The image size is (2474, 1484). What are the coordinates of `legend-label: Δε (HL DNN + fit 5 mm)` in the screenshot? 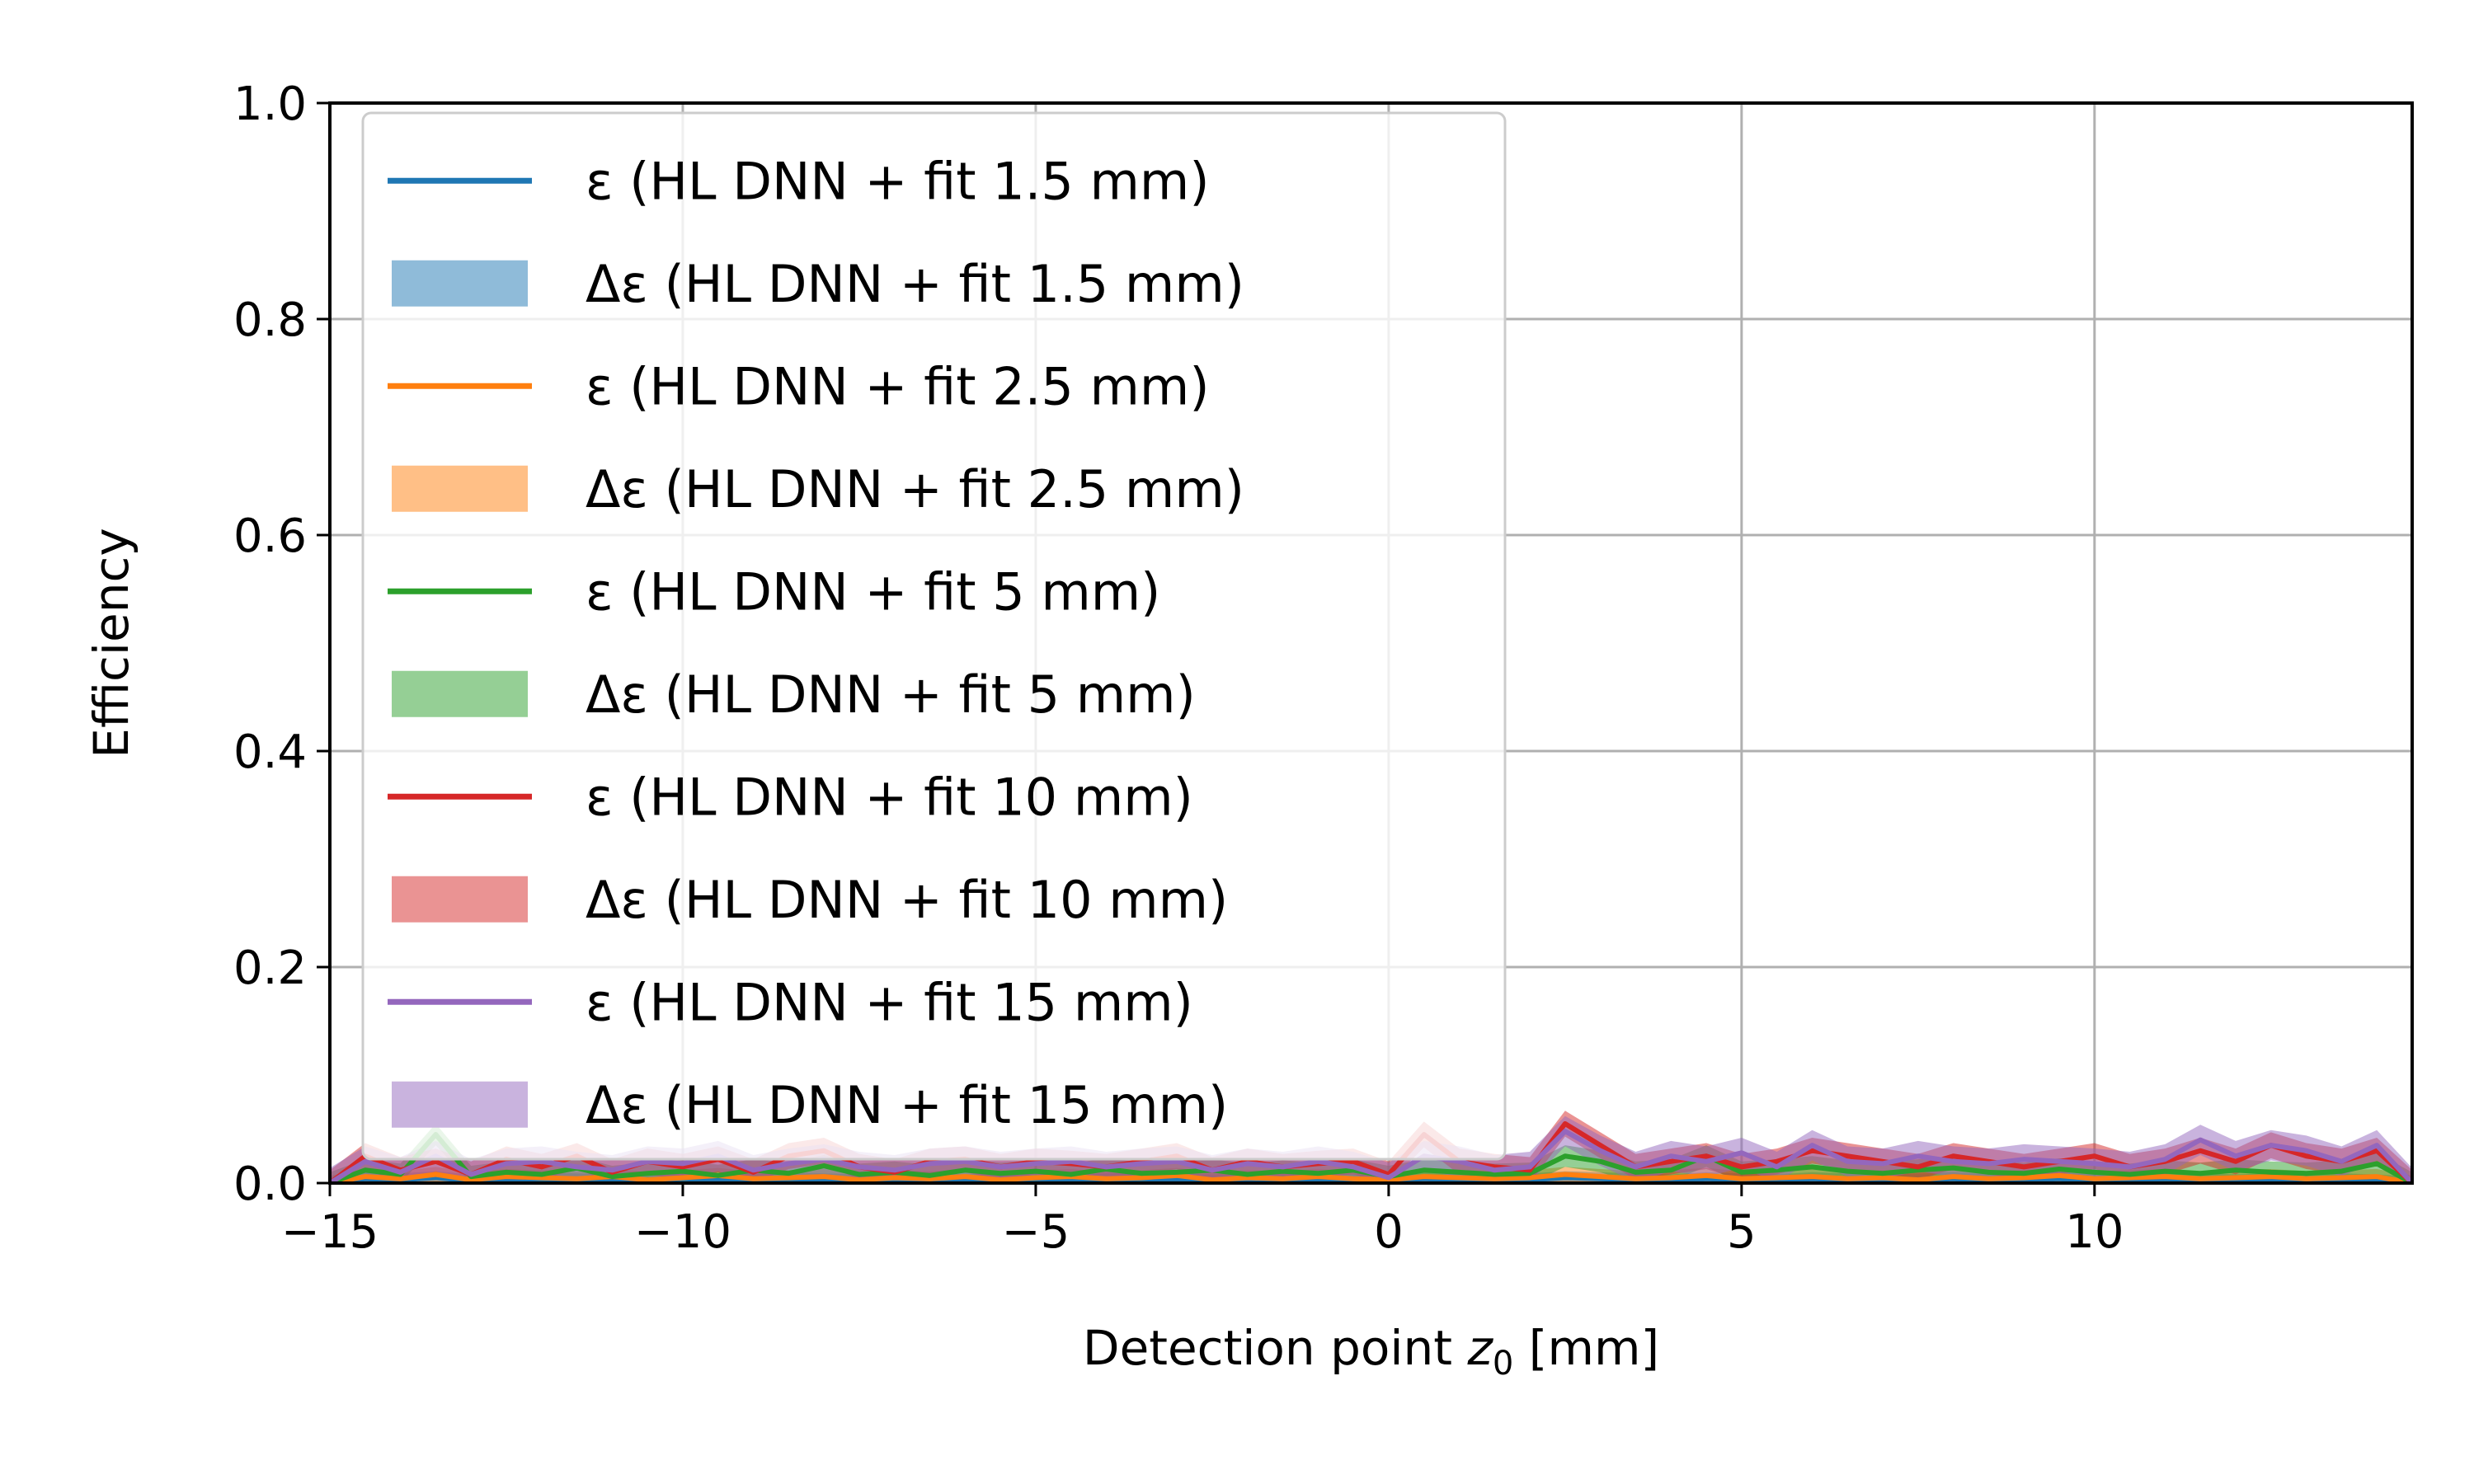 It's located at (891, 695).